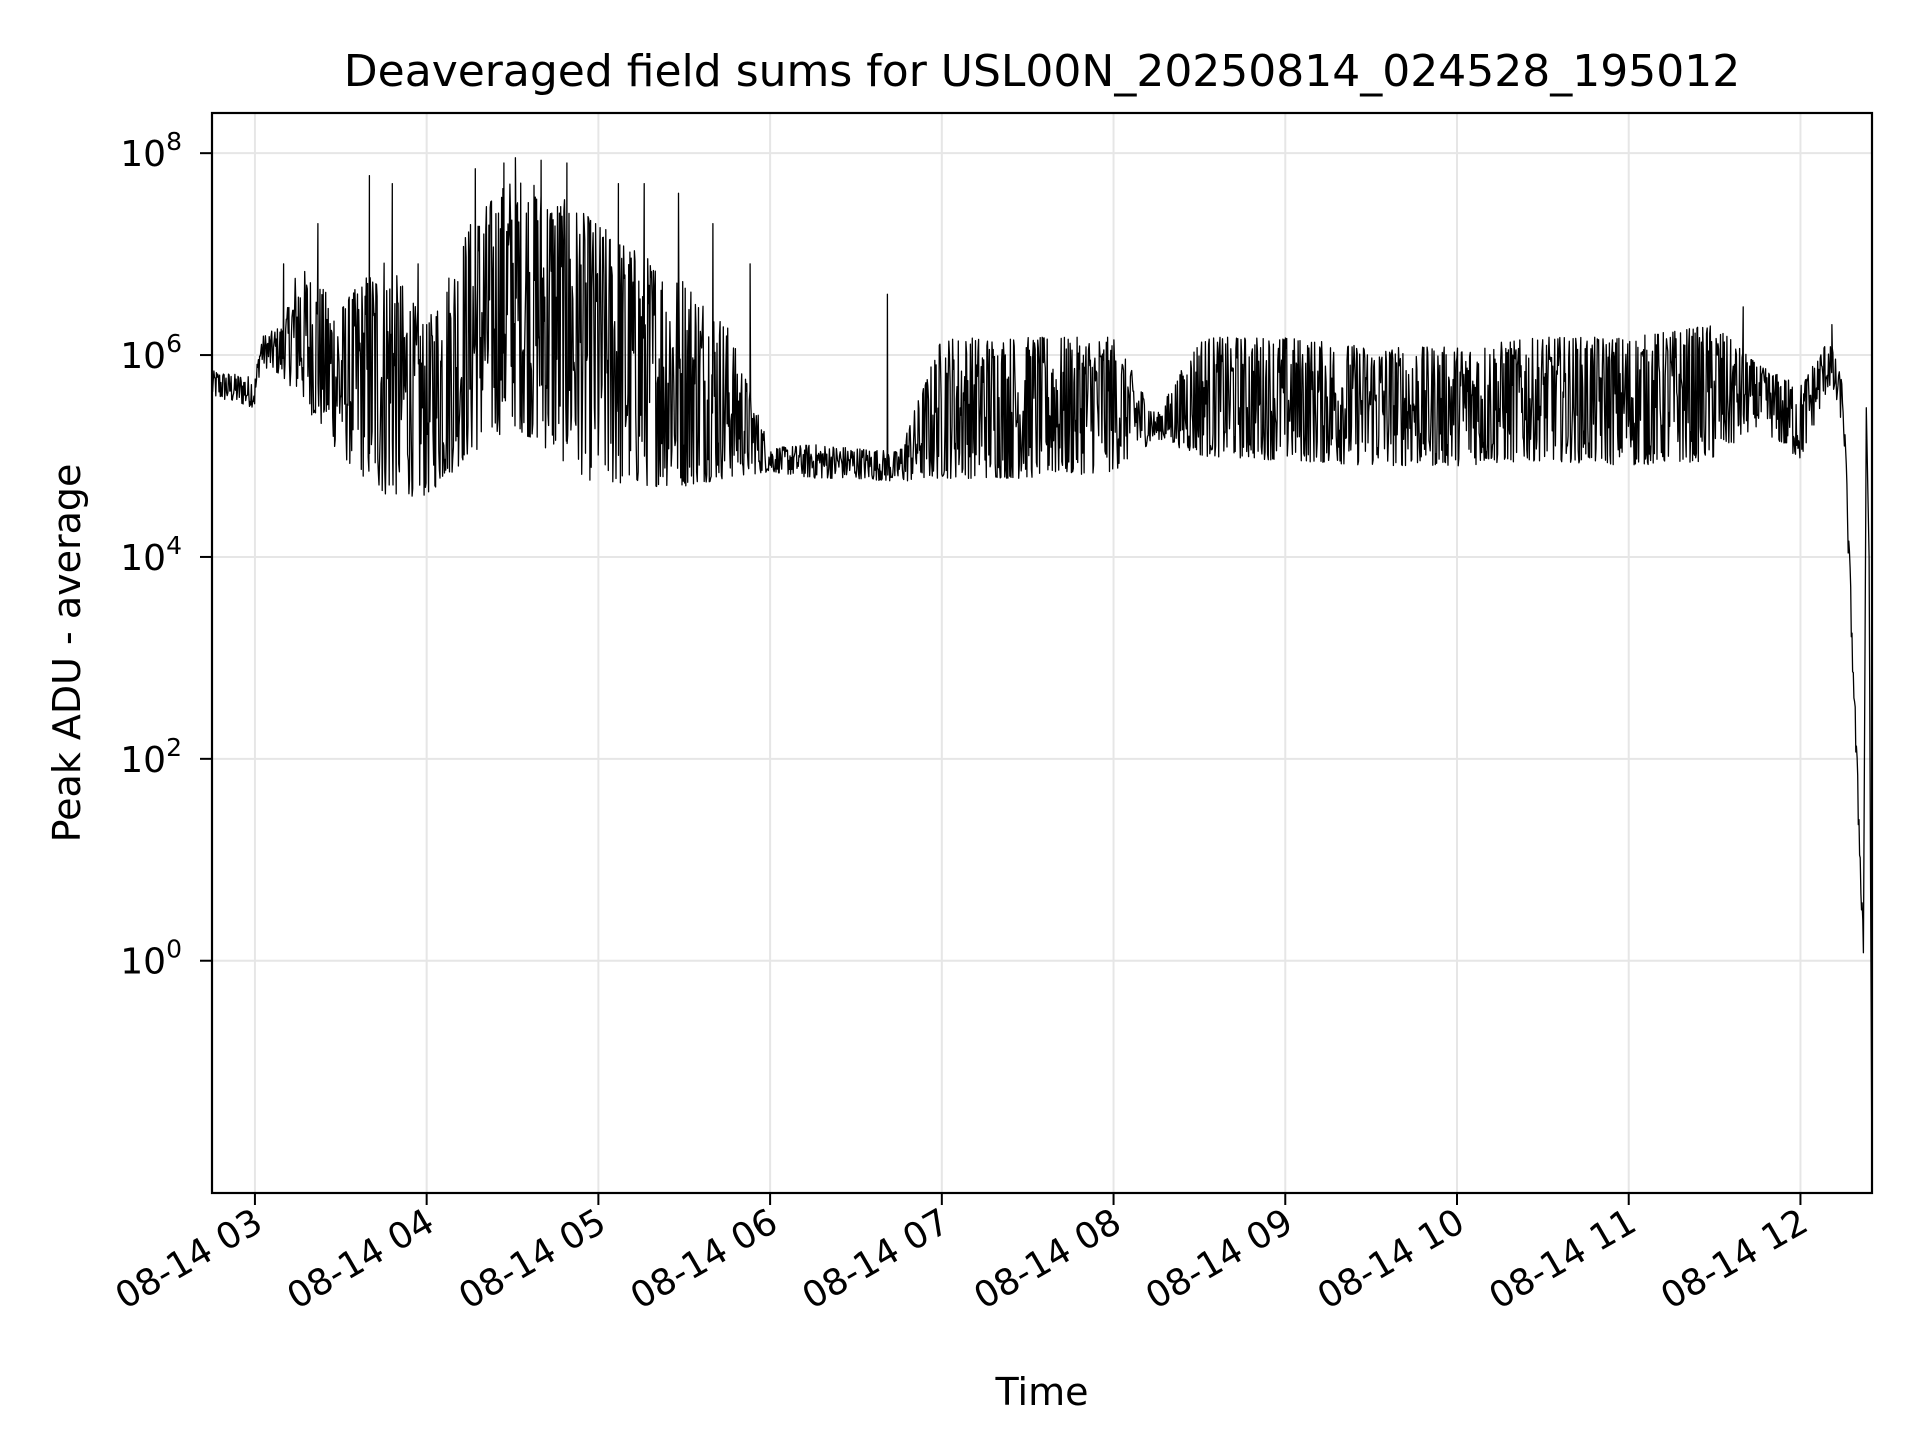 The height and width of the screenshot is (1440, 1920). What do you see at coordinates (174, 343) in the screenshot?
I see `y-tick-exponent: 6` at bounding box center [174, 343].